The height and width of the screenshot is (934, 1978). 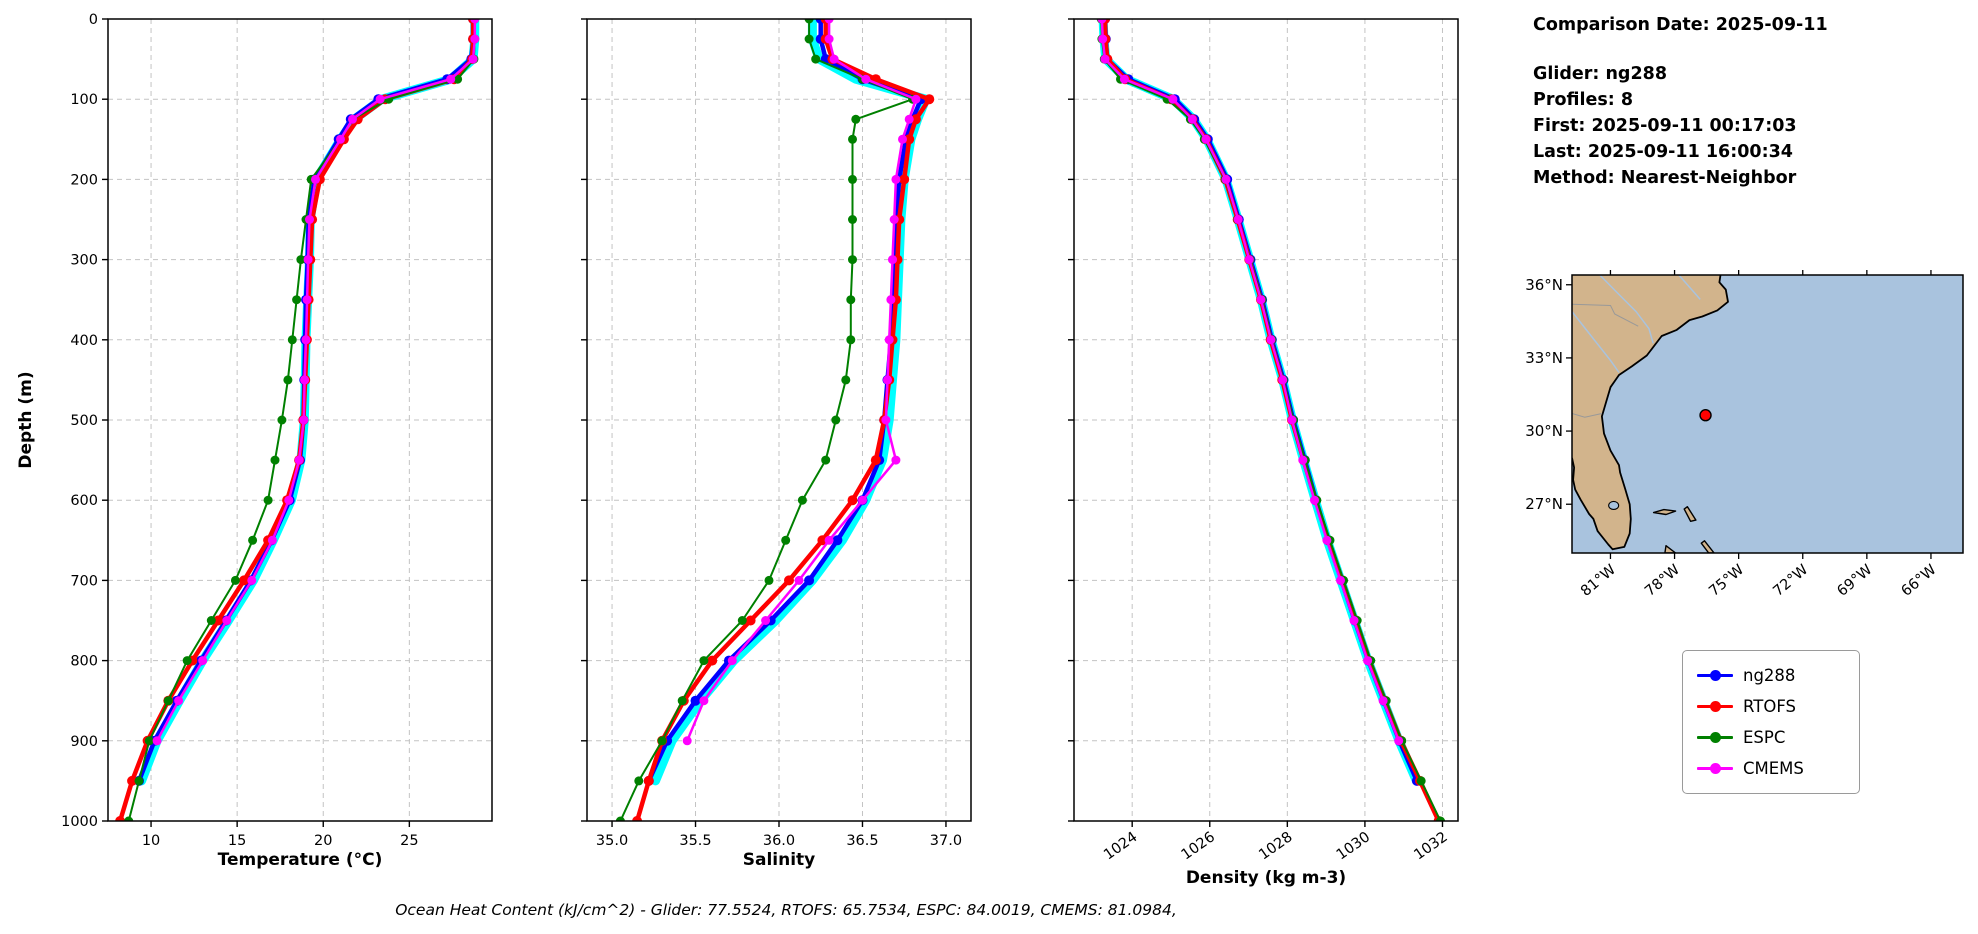 What do you see at coordinates (1596, 342) in the screenshot?
I see `map-river` at bounding box center [1596, 342].